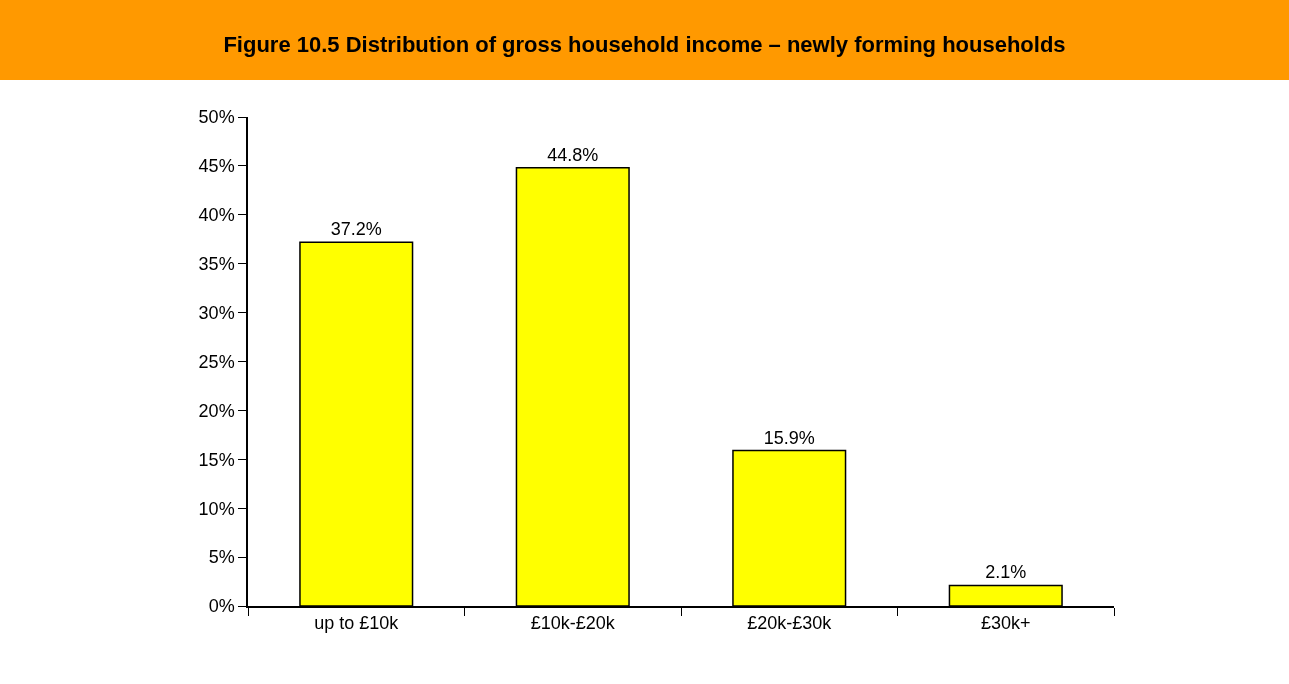 This screenshot has width=1289, height=684. What do you see at coordinates (216, 312) in the screenshot?
I see `y-tick-label: 30%` at bounding box center [216, 312].